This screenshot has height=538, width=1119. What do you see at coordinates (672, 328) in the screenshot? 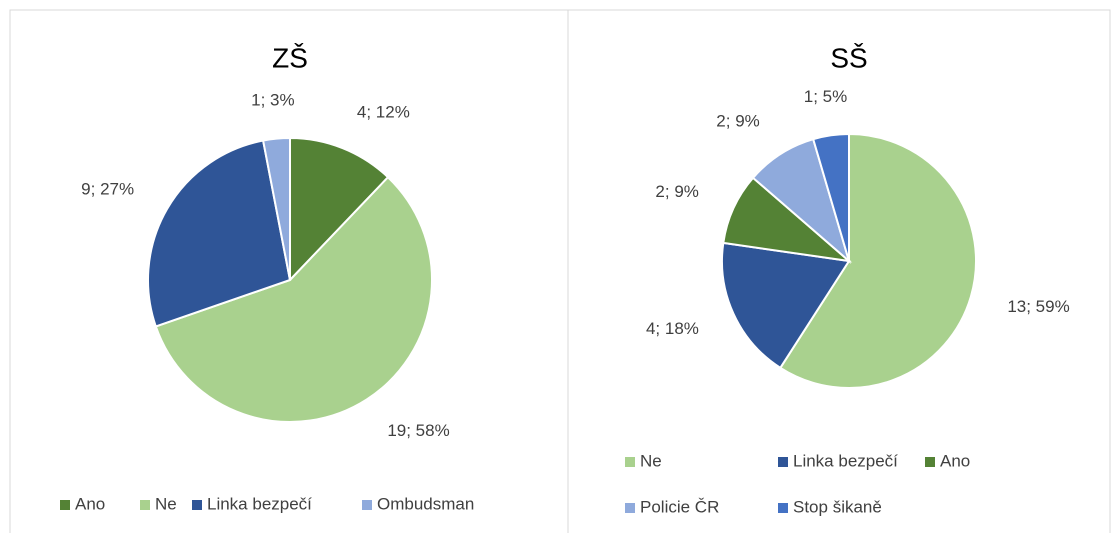
I see `data-label: 4; 18%` at bounding box center [672, 328].